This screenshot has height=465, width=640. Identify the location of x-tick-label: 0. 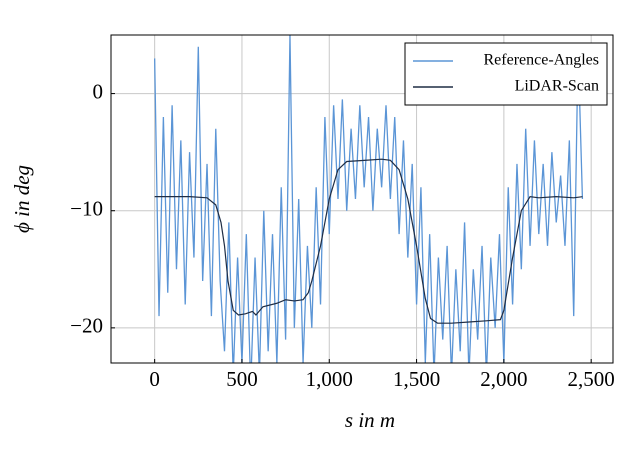
(154, 379).